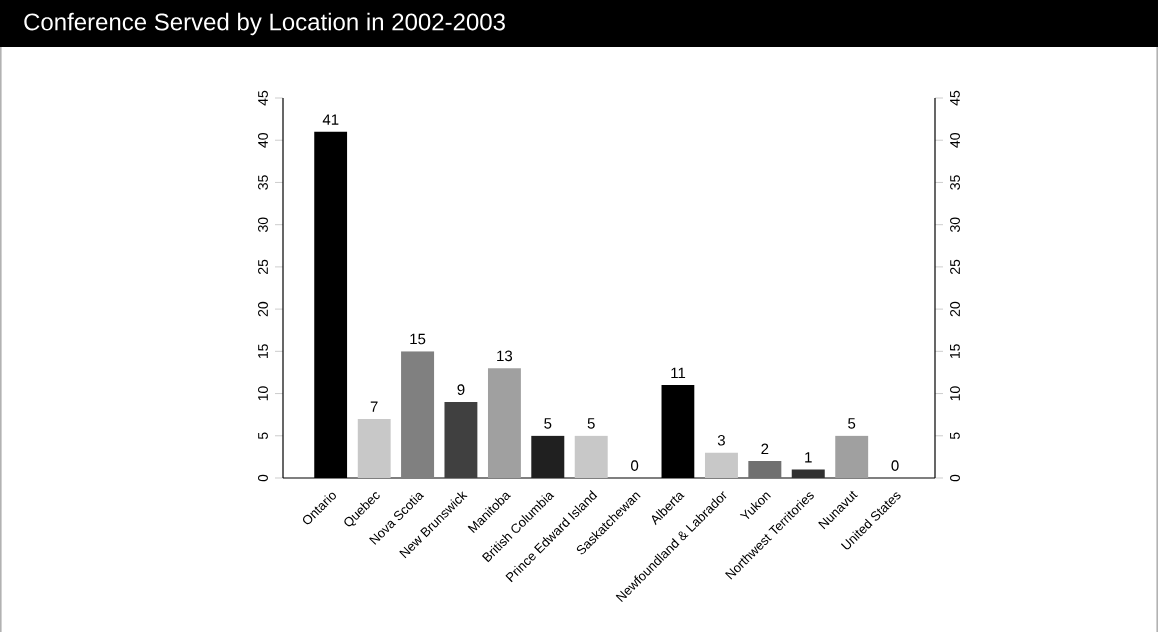  Describe the element at coordinates (955, 351) in the screenshot. I see `y2-tick-label: 15` at that location.